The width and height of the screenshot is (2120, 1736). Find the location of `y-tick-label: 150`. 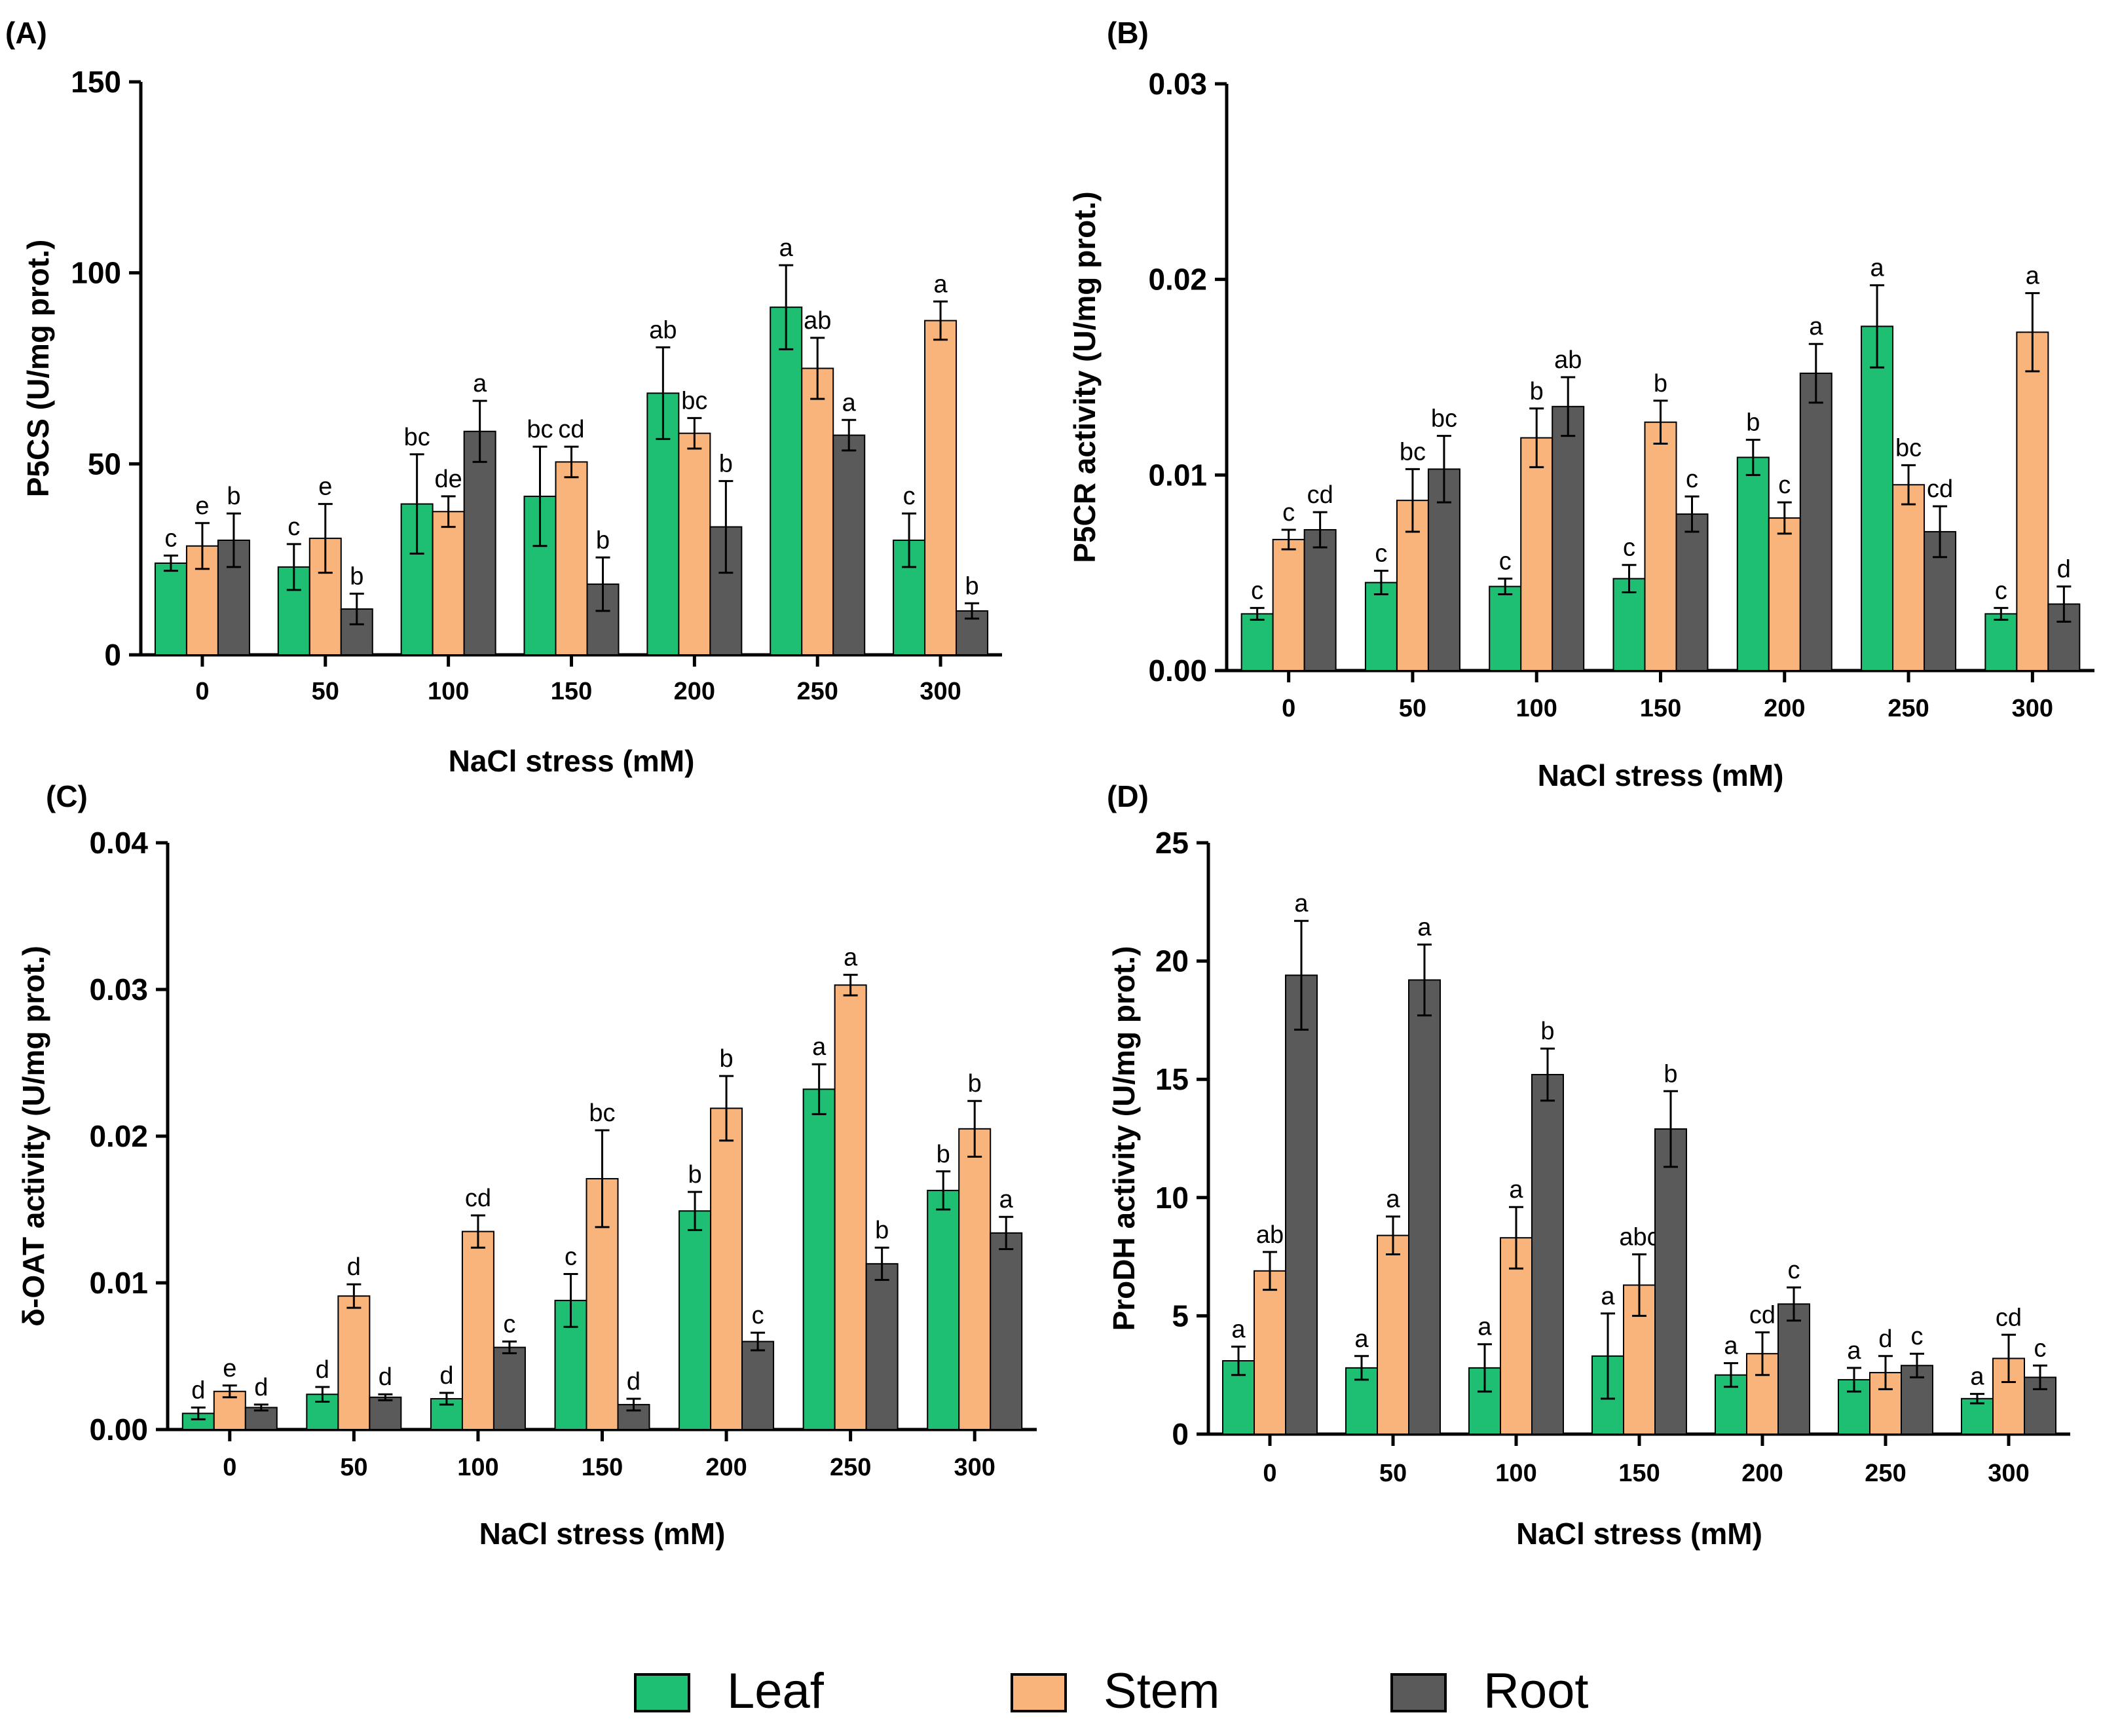

y-tick-label: 150 is located at coordinates (96, 82).